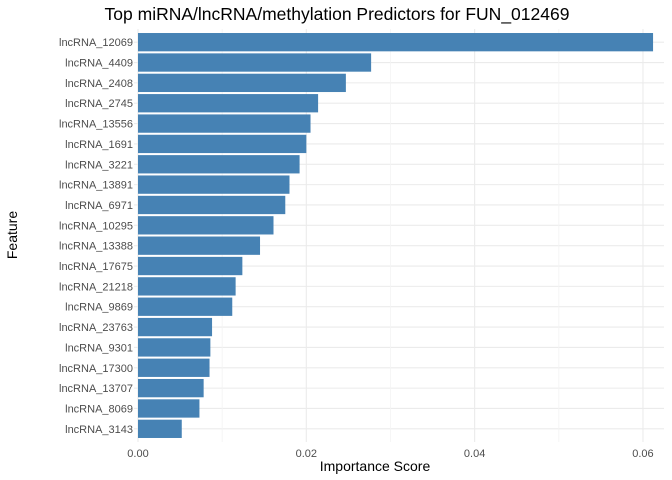 The width and height of the screenshot is (672, 480). What do you see at coordinates (96, 125) in the screenshot?
I see `y-tick-label: lncRNA_13556` at bounding box center [96, 125].